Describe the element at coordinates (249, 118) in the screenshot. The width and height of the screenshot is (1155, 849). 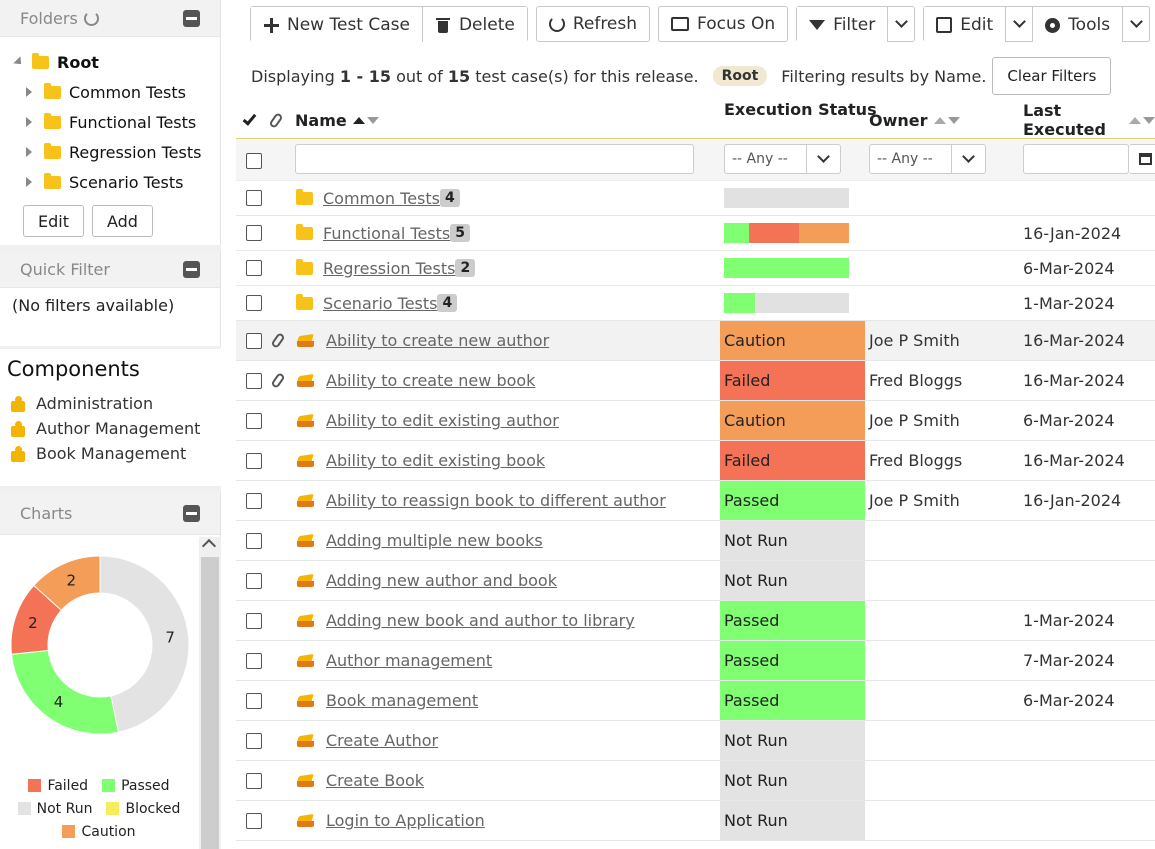
I see `select-all-check-icon` at that location.